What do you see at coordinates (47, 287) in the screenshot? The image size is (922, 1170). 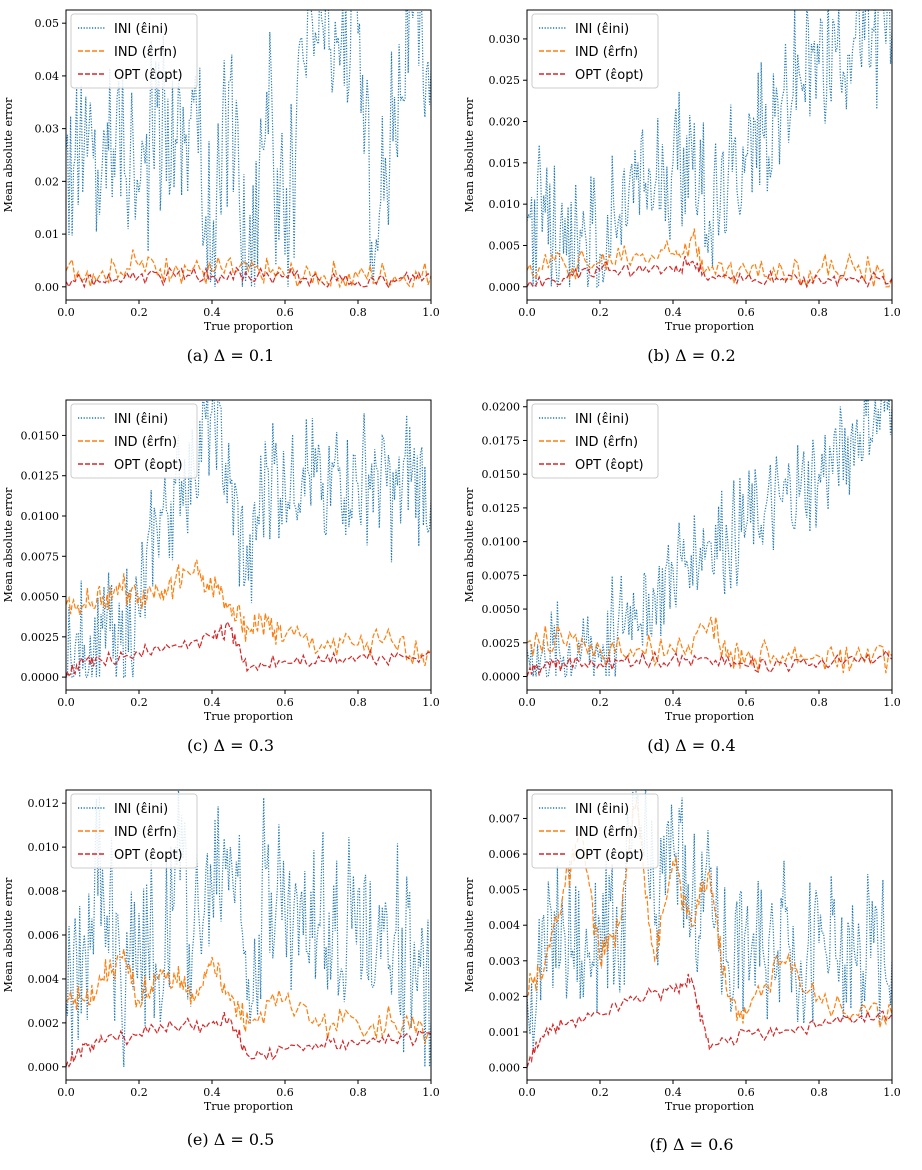 I see `y-tick-label: 0.00` at bounding box center [47, 287].